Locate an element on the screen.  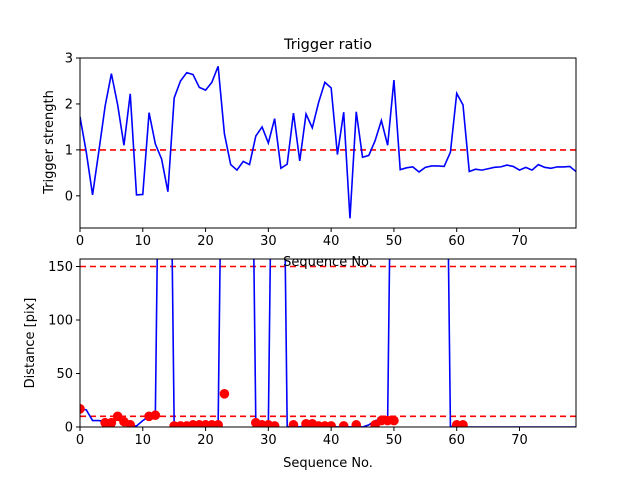
y-tick-label: 100 is located at coordinates (60, 320).